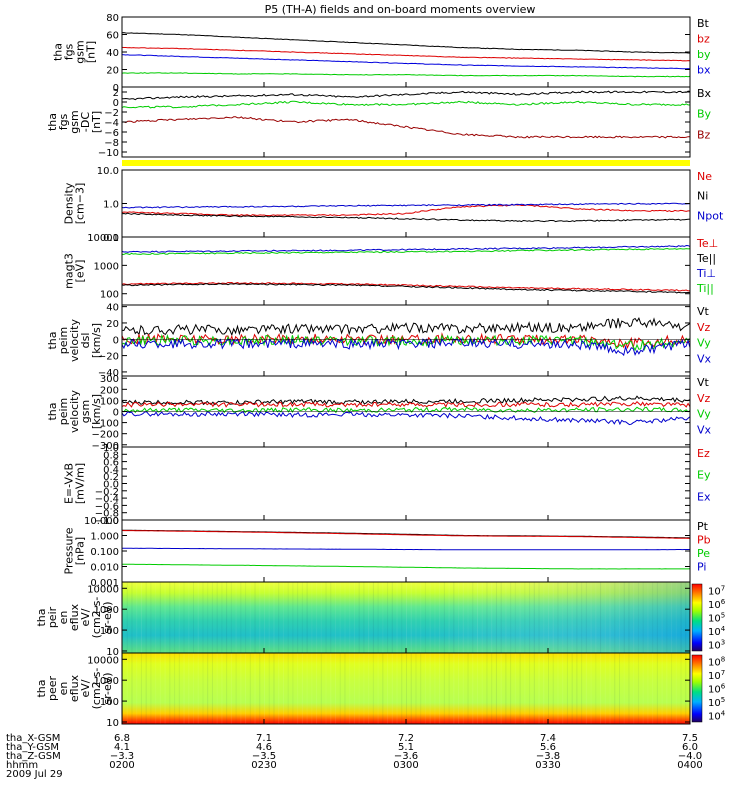 This screenshot has width=750, height=800. Describe the element at coordinates (105, 424) in the screenshot. I see `peim_vel_gsm-ytick-label: −100` at that location.